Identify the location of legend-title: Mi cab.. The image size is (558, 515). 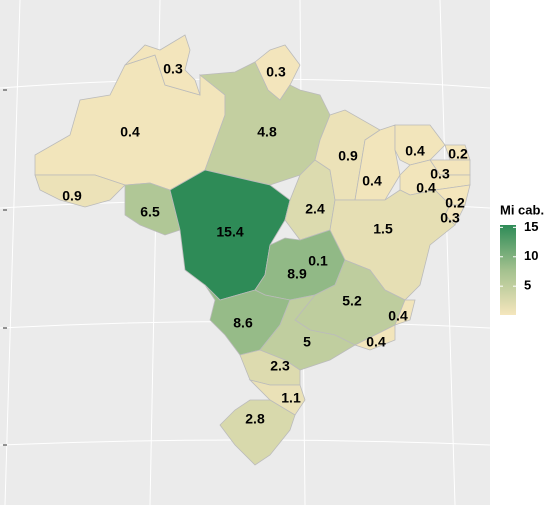
(522, 209).